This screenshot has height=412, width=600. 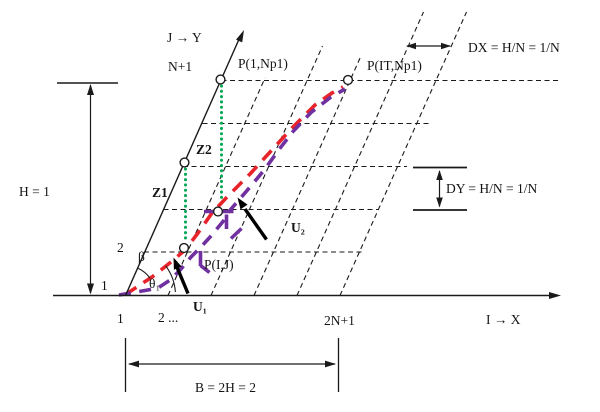 What do you see at coordinates (503, 319) in the screenshot?
I see `x-axis-label: I → X` at bounding box center [503, 319].